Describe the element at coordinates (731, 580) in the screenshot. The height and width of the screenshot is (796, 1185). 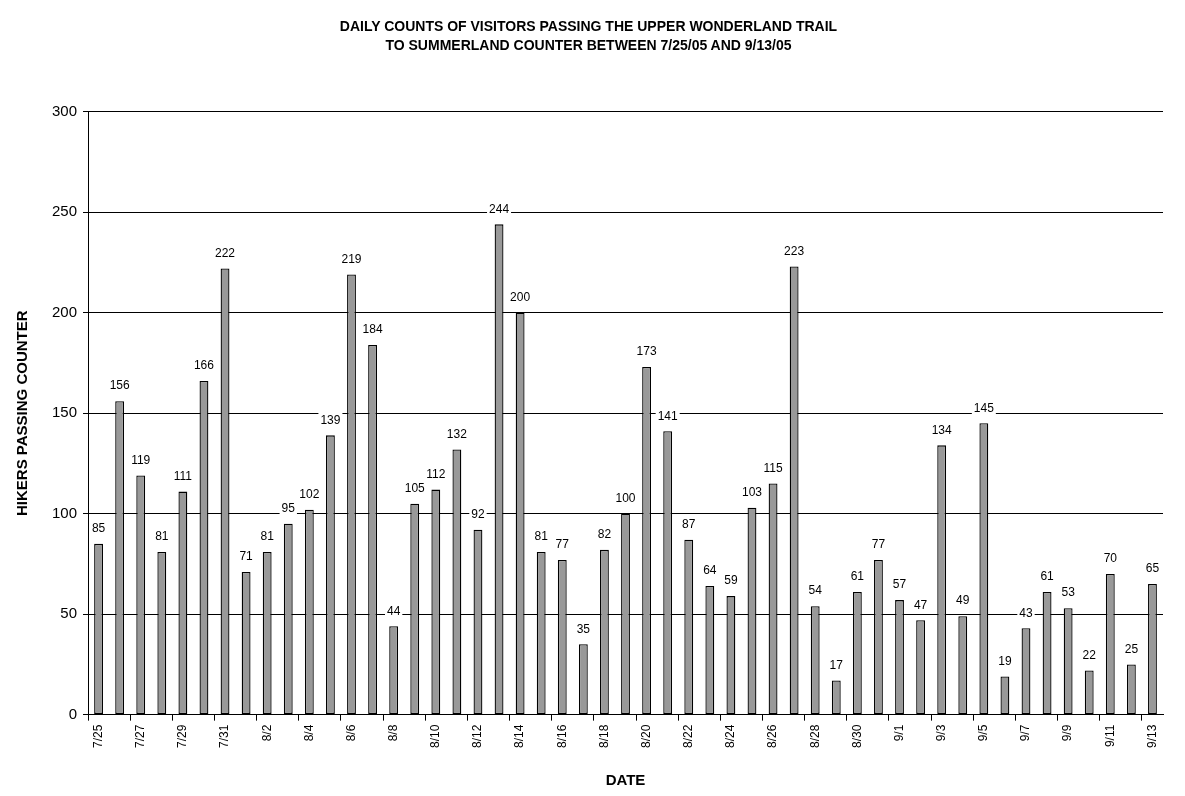
I see `data-label: 59` at that location.